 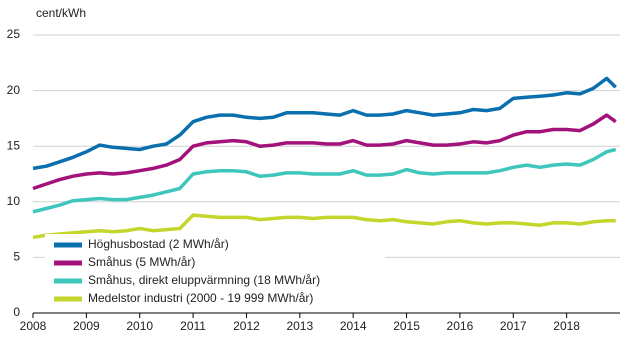 I want to click on x-tick-label: 2017, so click(x=513, y=326).